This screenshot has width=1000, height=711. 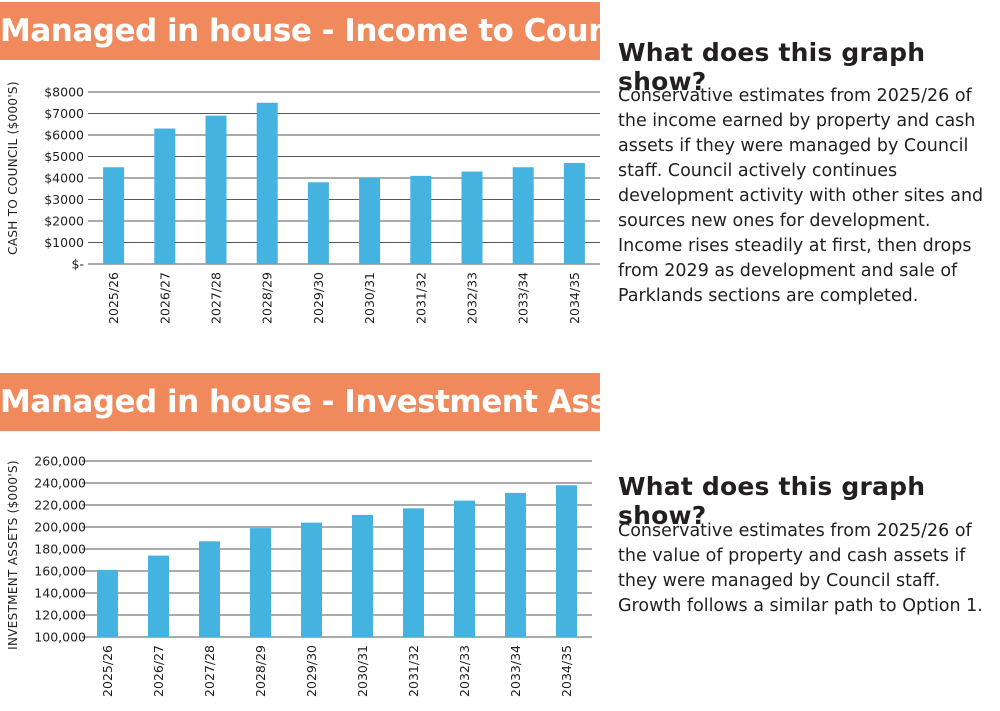 I want to click on investment-xtick-label: 2032/33, so click(x=464, y=671).